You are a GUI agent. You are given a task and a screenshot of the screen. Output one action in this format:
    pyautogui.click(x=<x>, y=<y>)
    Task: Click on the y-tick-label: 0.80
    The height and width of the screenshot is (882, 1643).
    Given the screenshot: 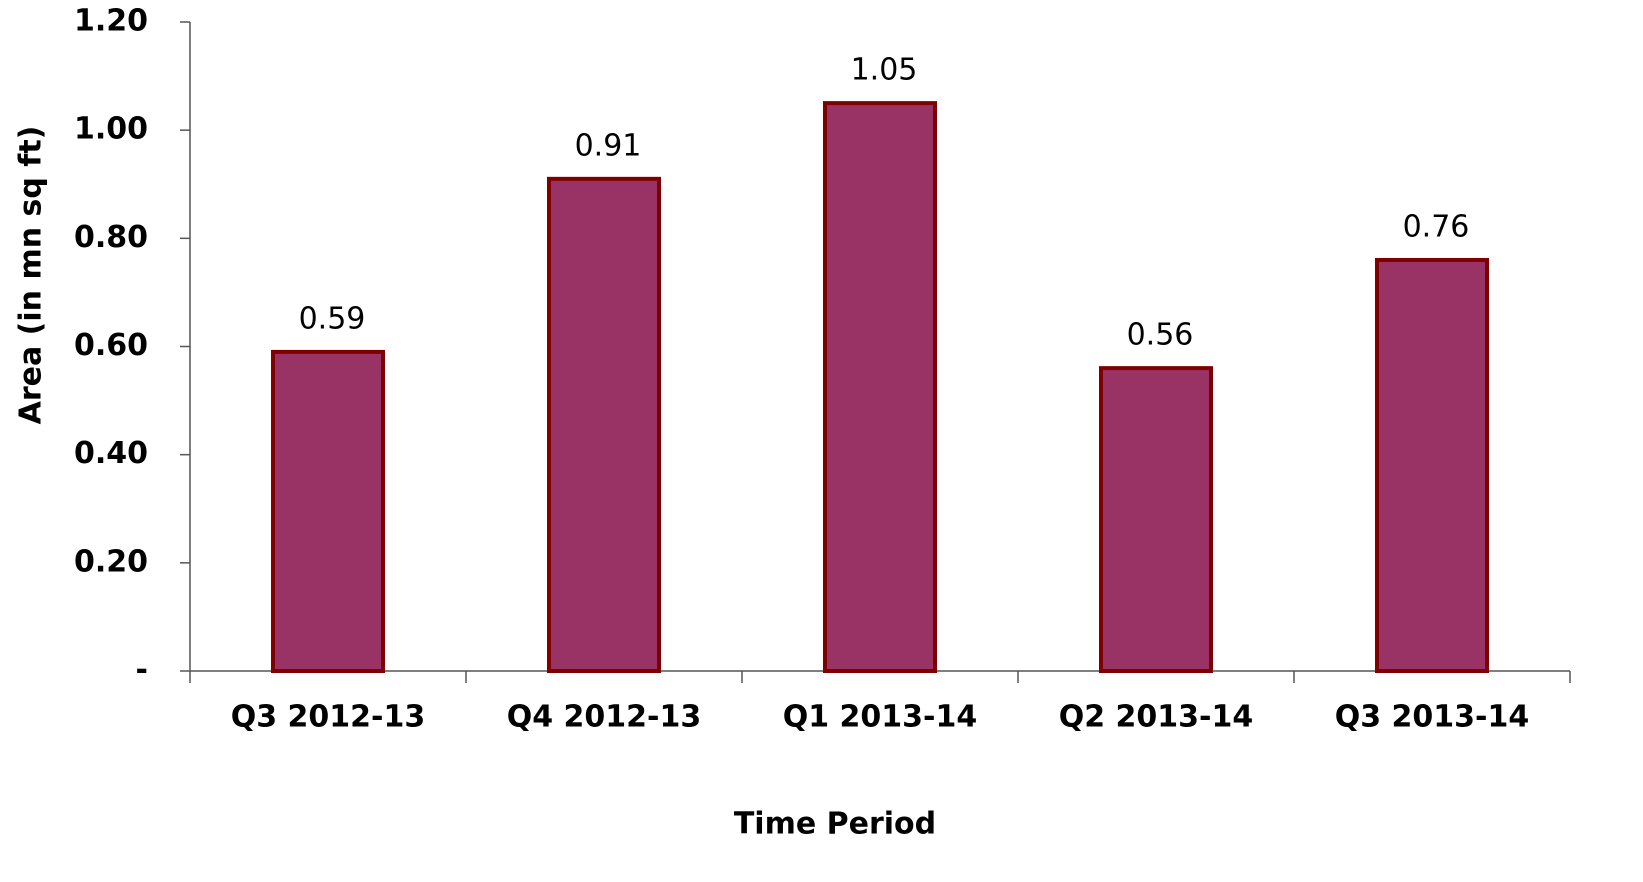 What is the action you would take?
    pyautogui.click(x=111, y=237)
    